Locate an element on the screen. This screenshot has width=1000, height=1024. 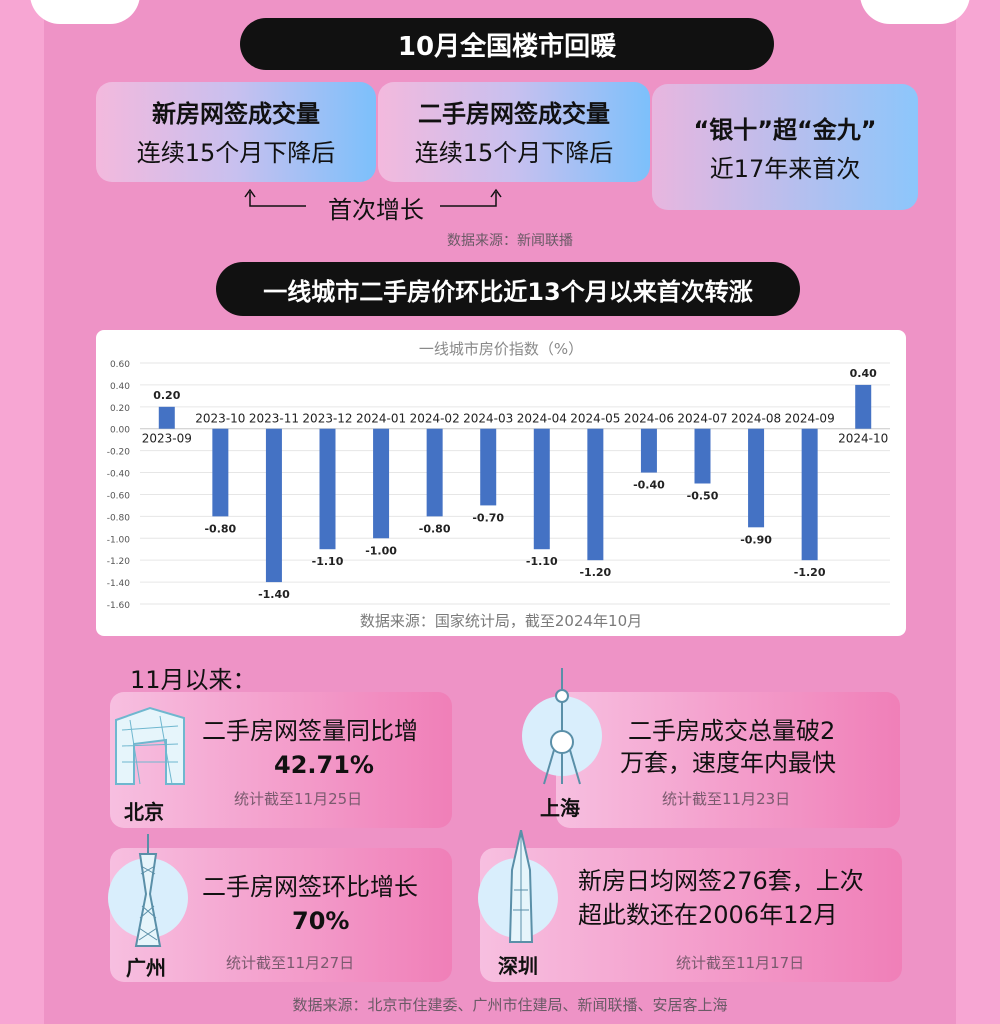
y-tick-label: 0.60 is located at coordinates (120, 365).